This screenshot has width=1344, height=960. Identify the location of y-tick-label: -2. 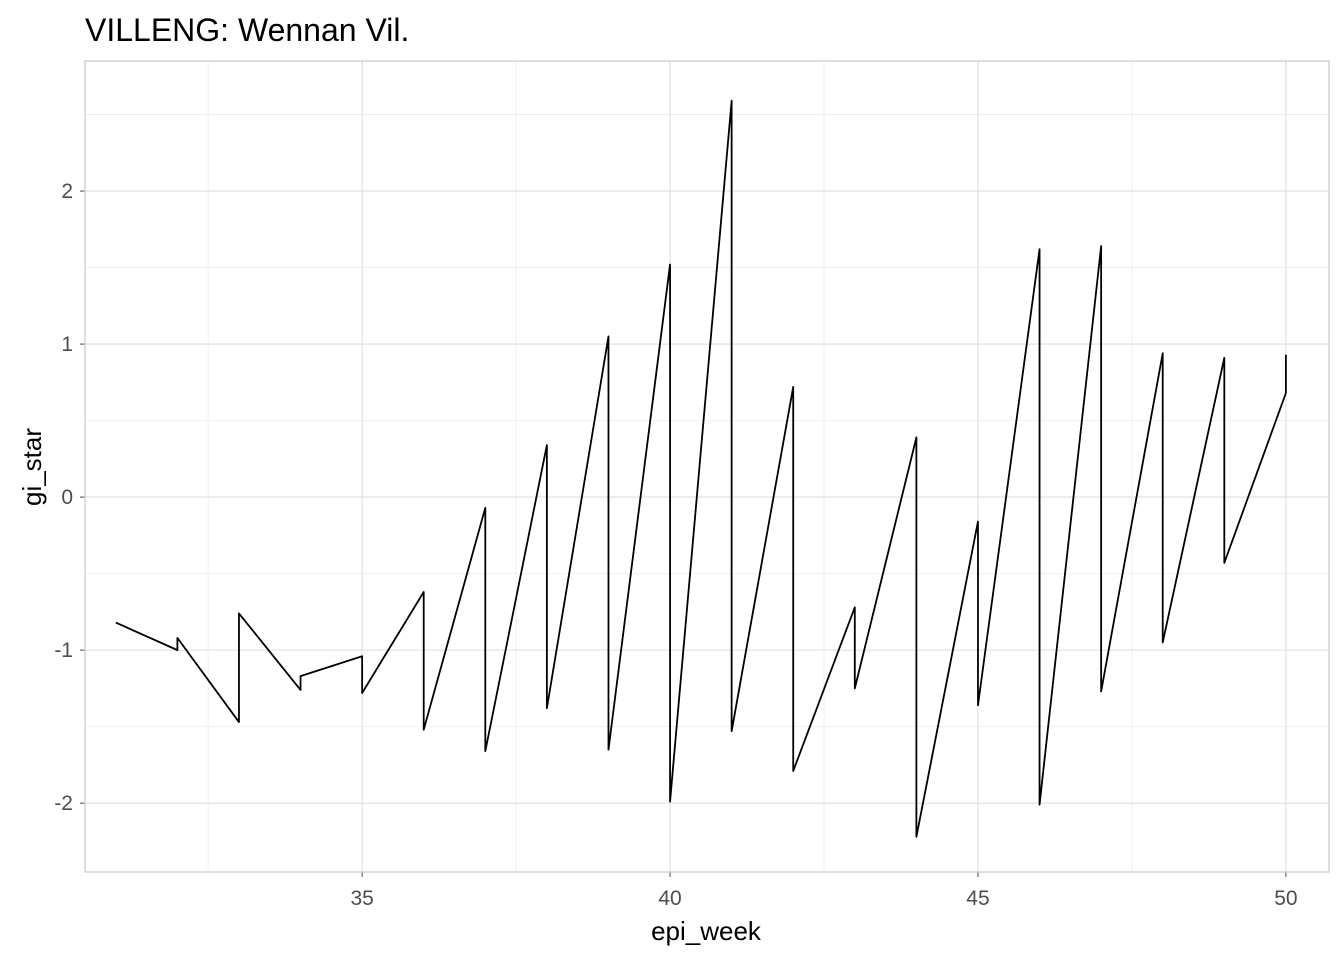
(63, 803).